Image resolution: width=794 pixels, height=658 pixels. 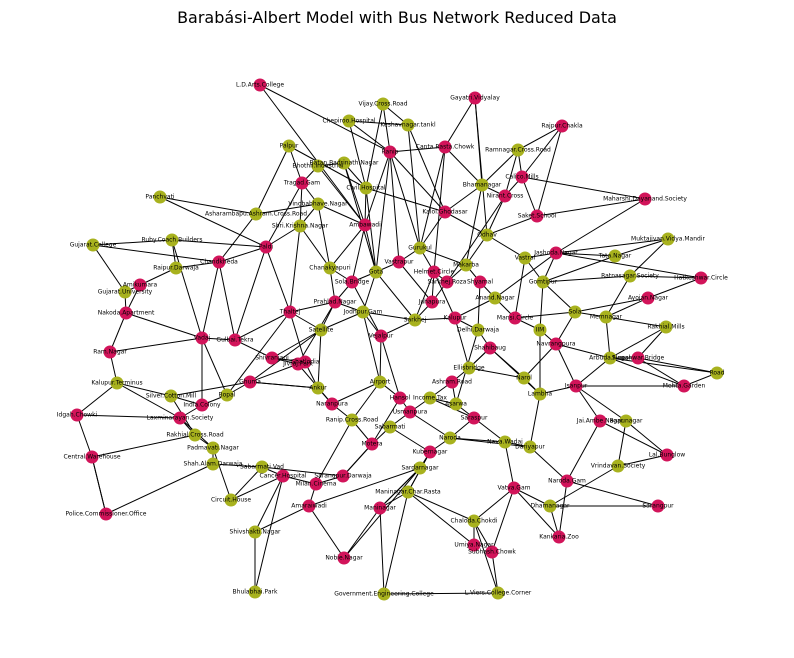 What do you see at coordinates (490, 348) in the screenshot?
I see `node-label-sha2: Shahibaug` at bounding box center [490, 348].